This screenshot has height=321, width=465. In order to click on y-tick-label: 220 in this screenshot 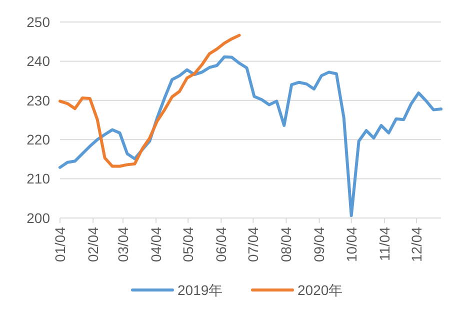, I will do `click(38, 140)`.